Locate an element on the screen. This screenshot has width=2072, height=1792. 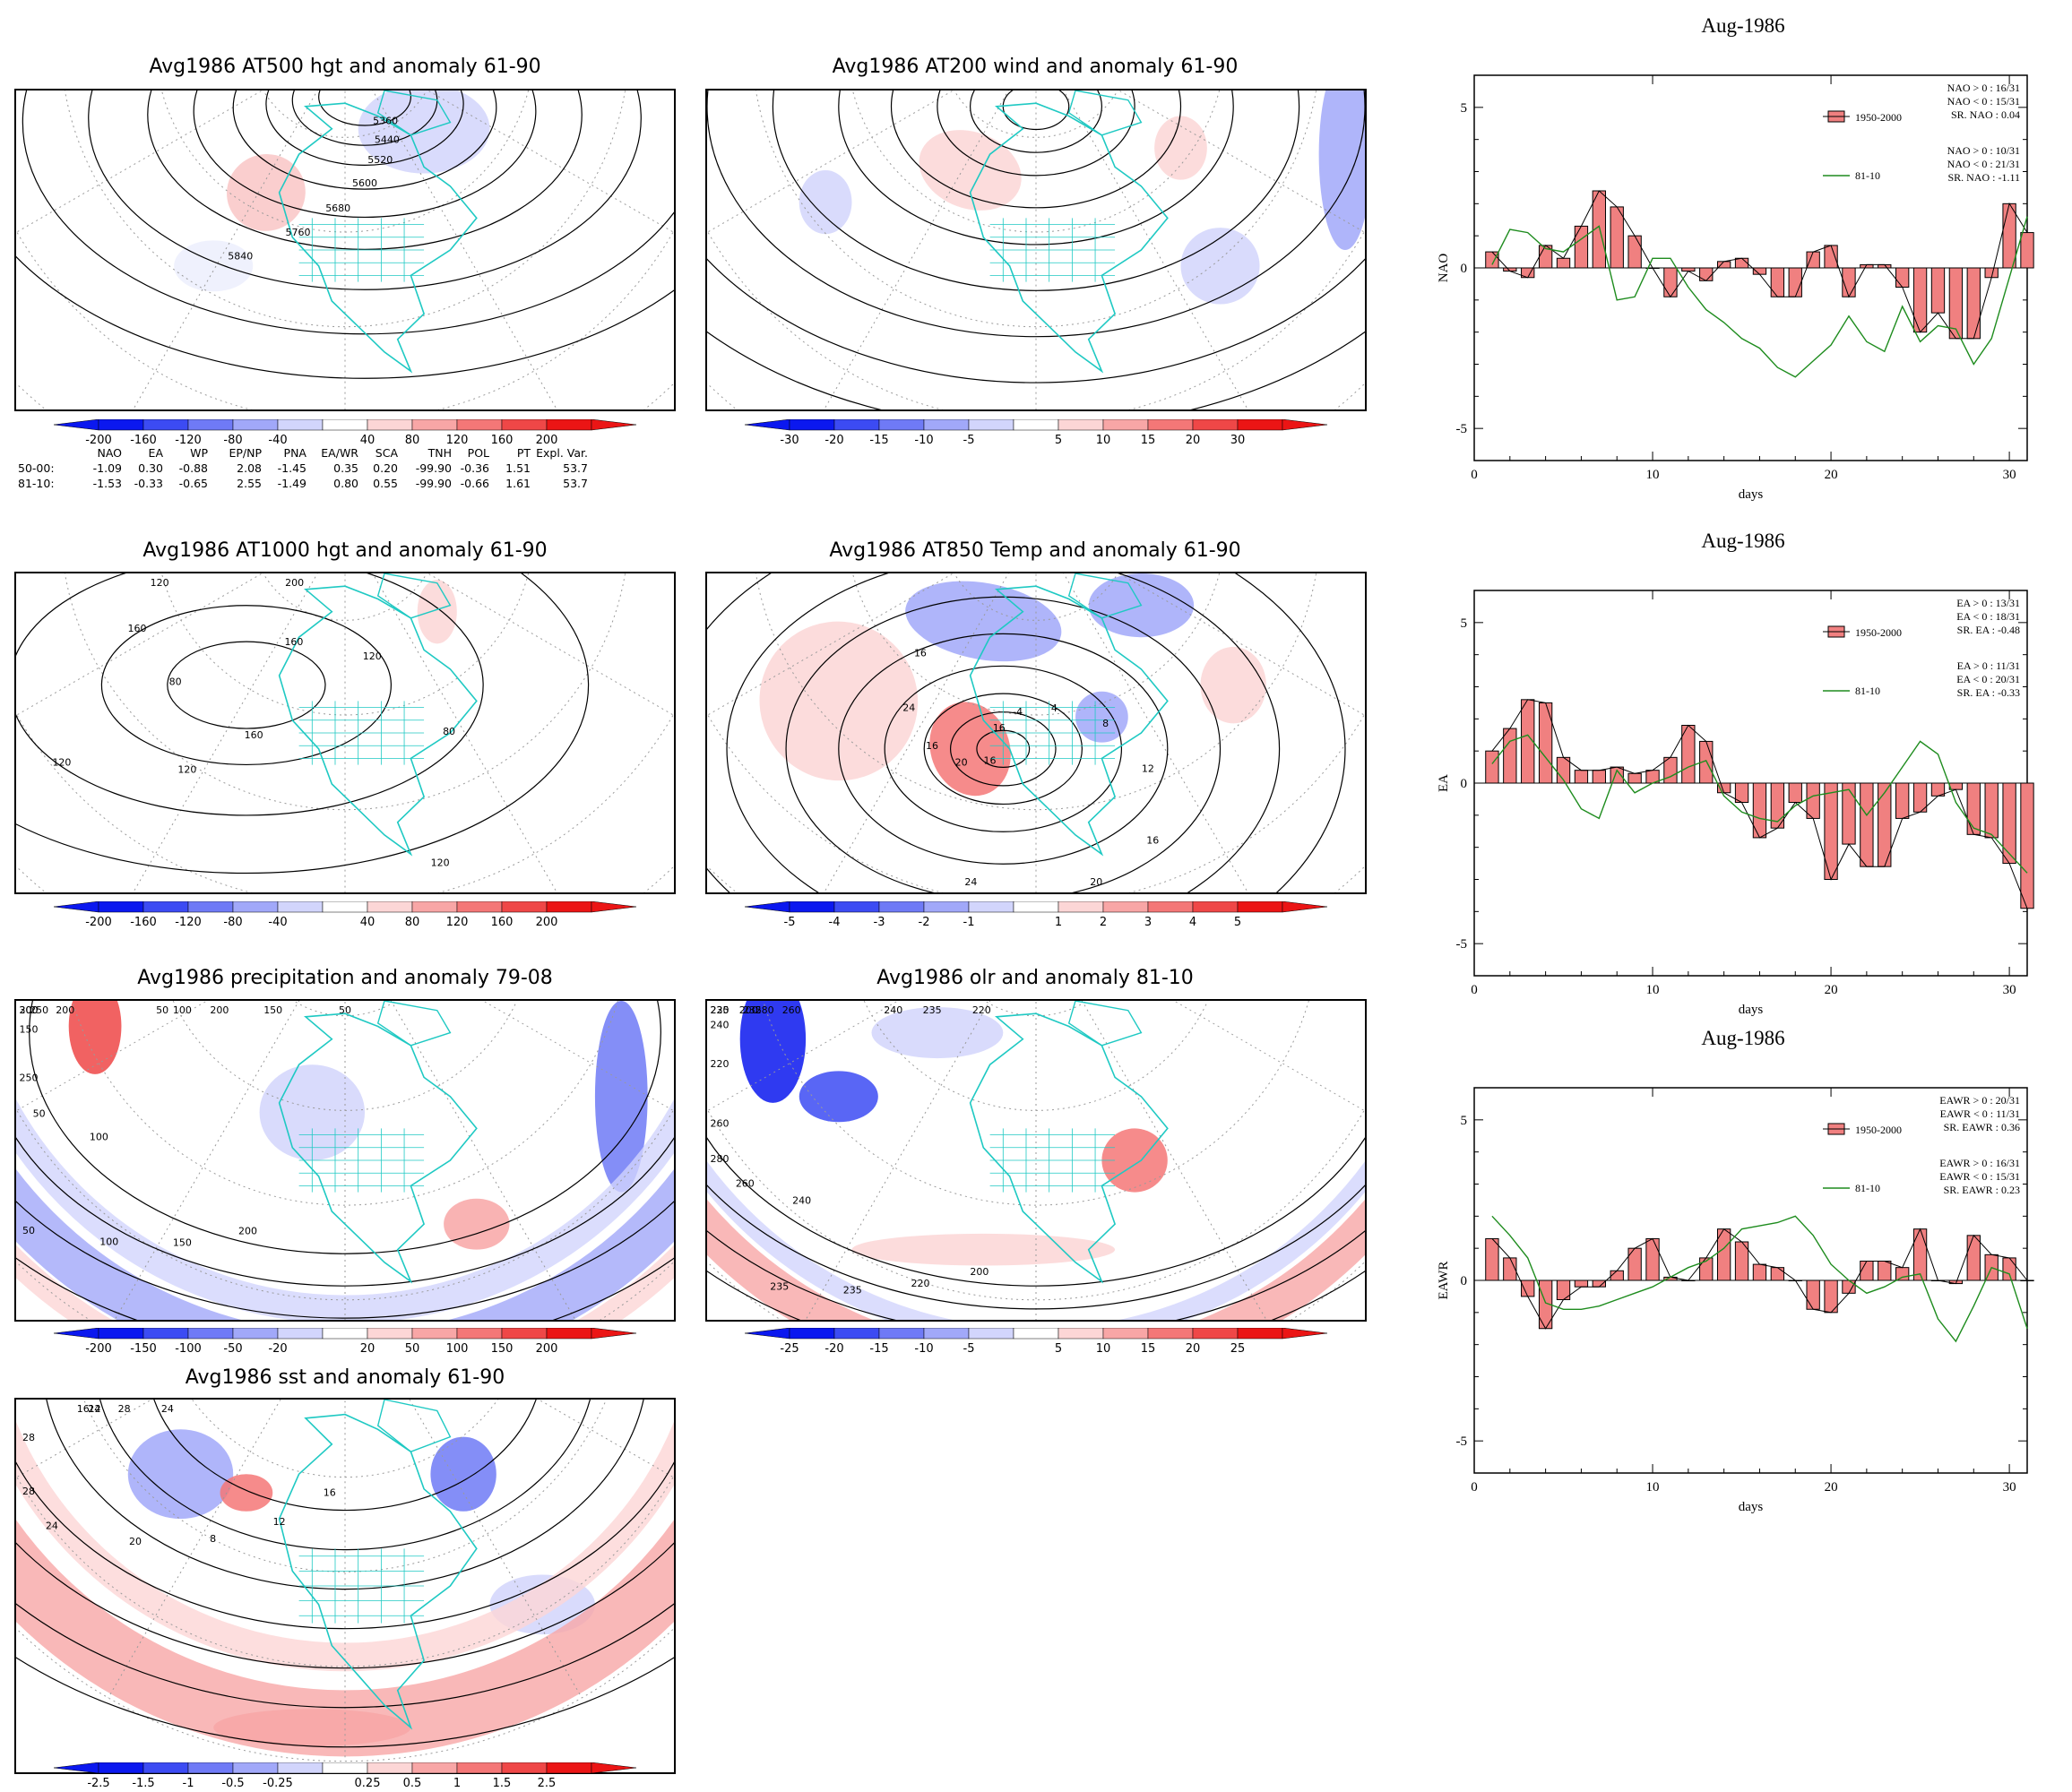
y-tick-label: 0 is located at coordinates (1464, 784).